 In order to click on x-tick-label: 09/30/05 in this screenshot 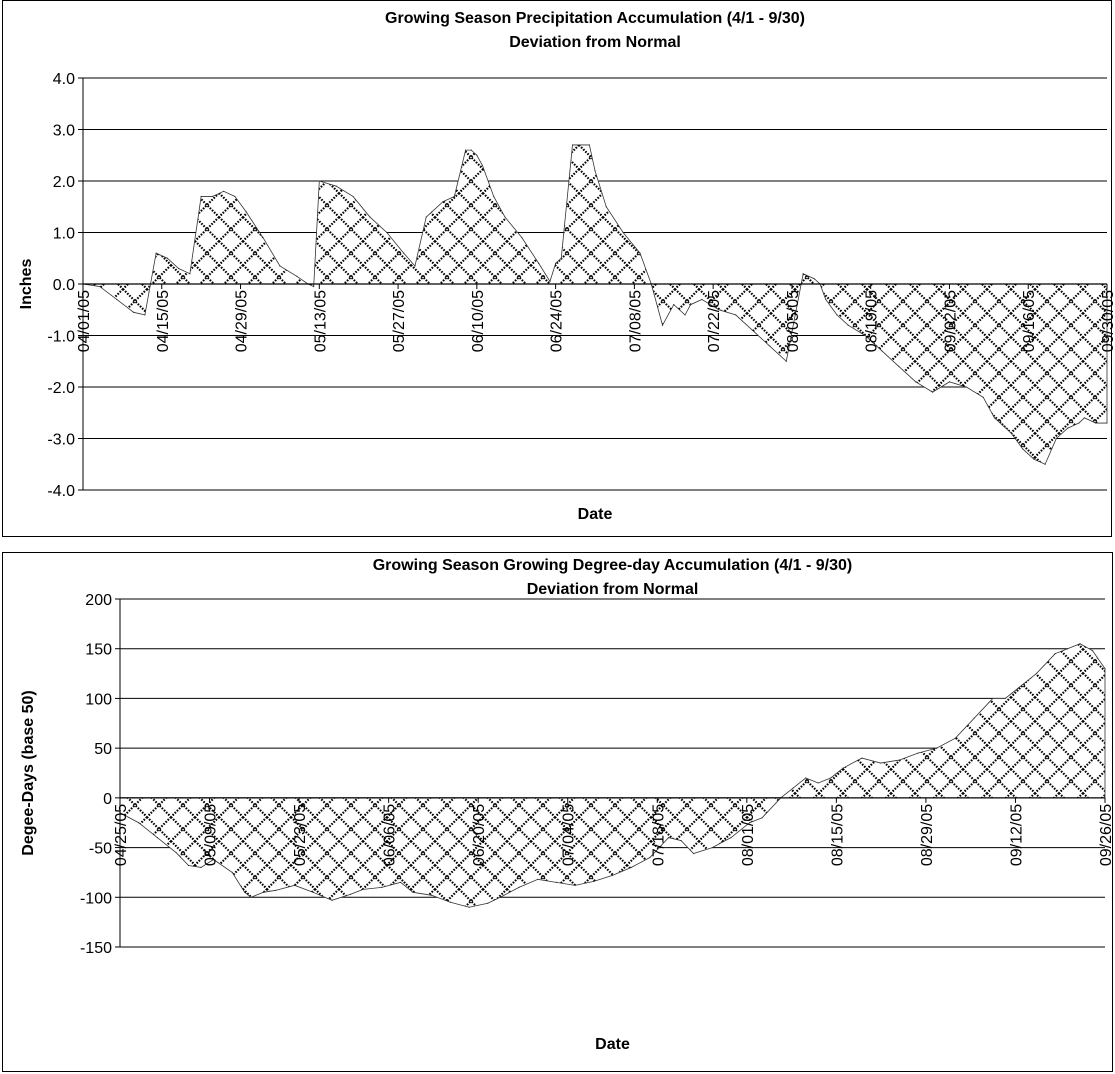, I will do `click(1107, 321)`.